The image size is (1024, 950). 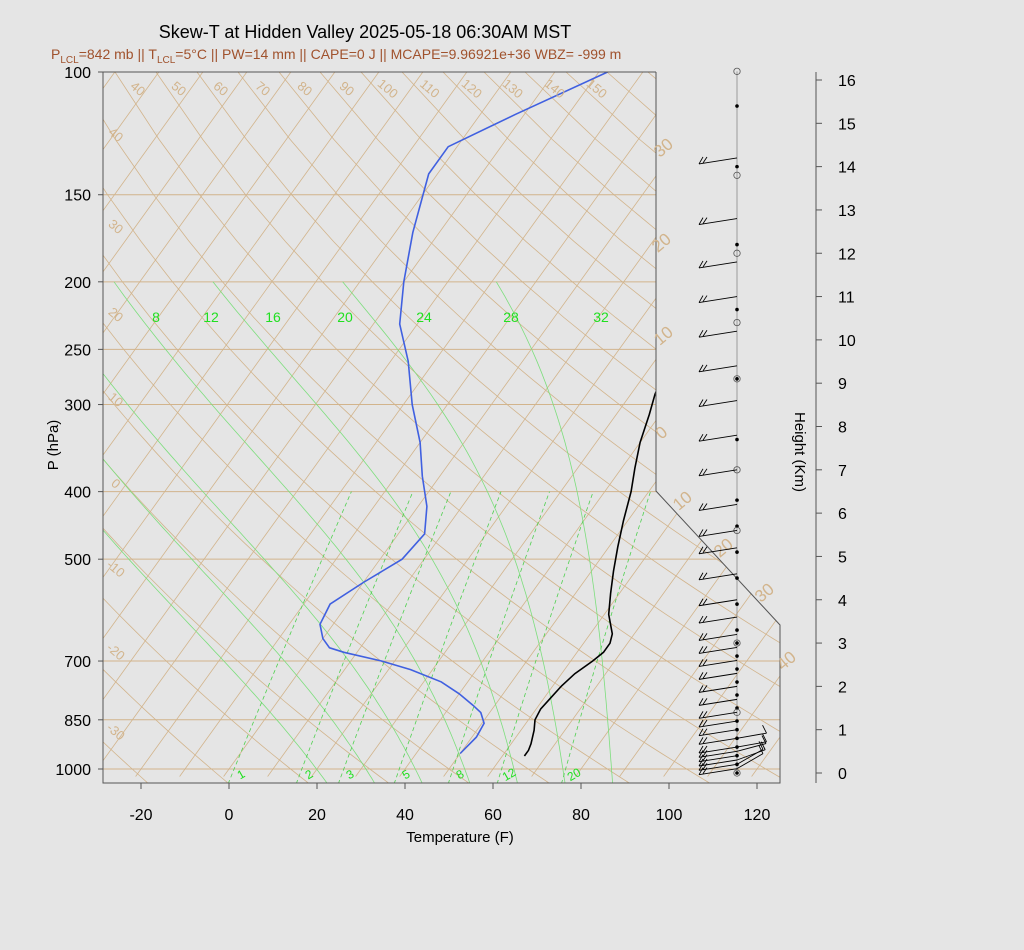 What do you see at coordinates (846, 298) in the screenshot?
I see `height-tick-label: 11` at bounding box center [846, 298].